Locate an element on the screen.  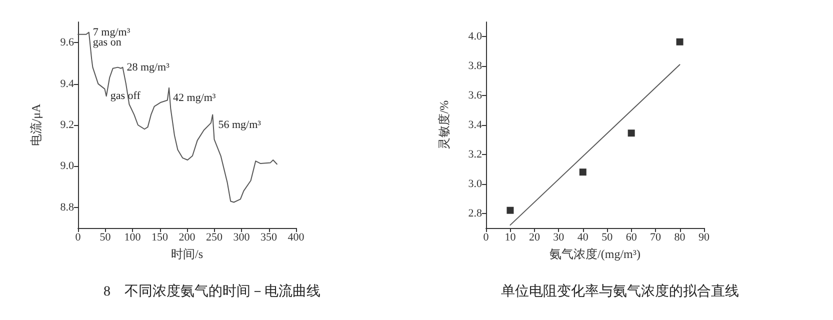
x-tick-label: 80 is located at coordinates (680, 238).